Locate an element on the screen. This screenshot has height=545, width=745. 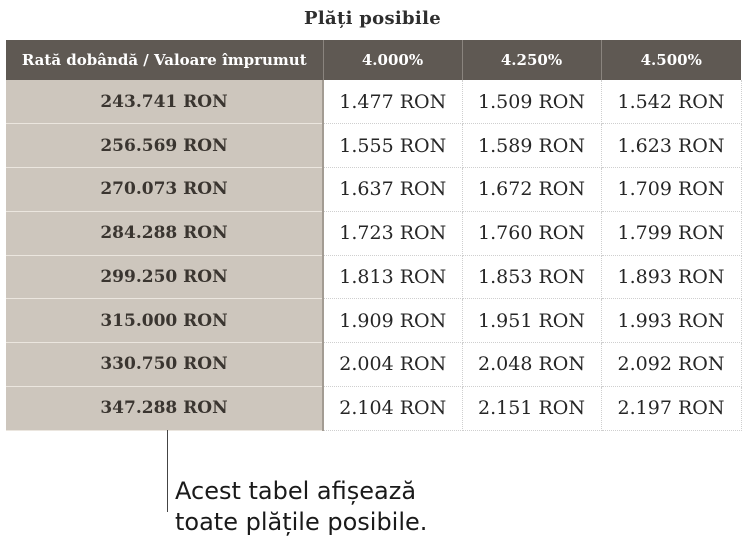
payment-cell: 2.104 RON is located at coordinates (393, 408).